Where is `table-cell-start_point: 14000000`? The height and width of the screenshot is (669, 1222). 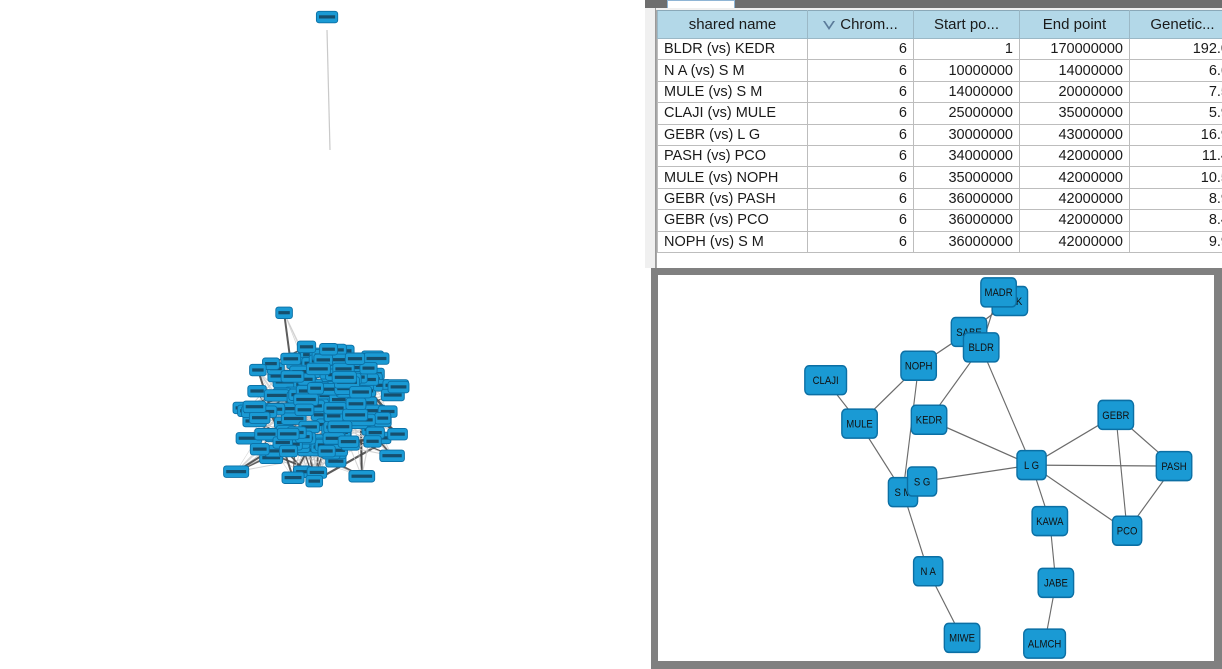 table-cell-start_point: 14000000 is located at coordinates (966, 92).